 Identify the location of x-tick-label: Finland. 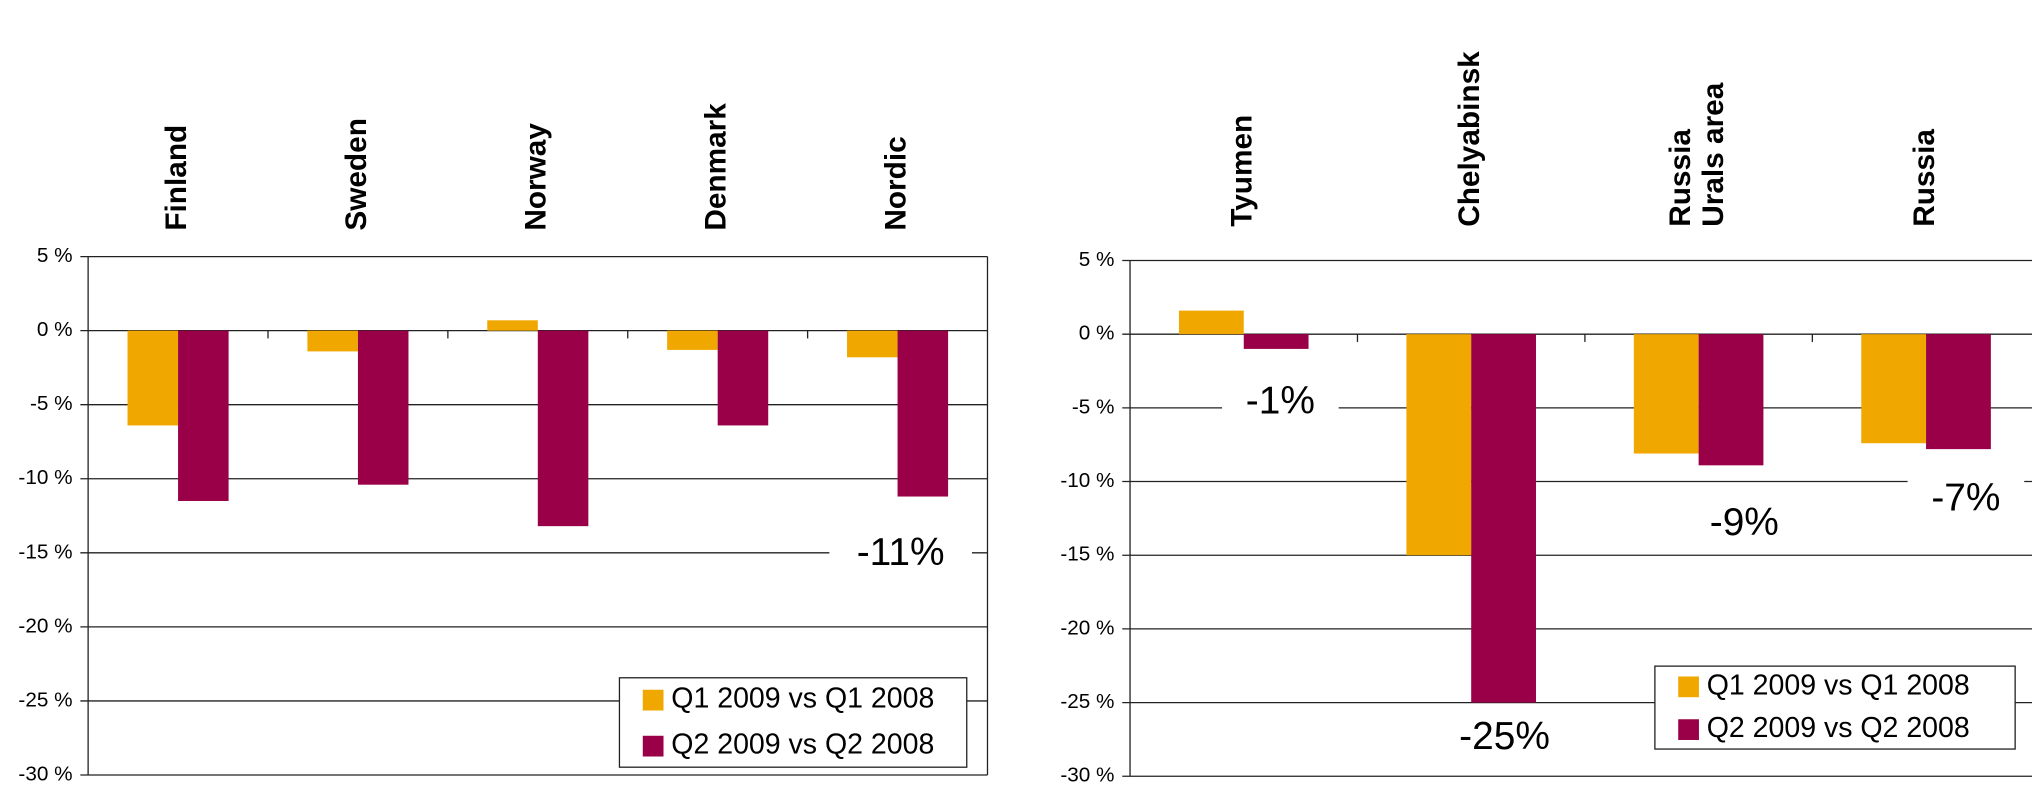
(176, 178).